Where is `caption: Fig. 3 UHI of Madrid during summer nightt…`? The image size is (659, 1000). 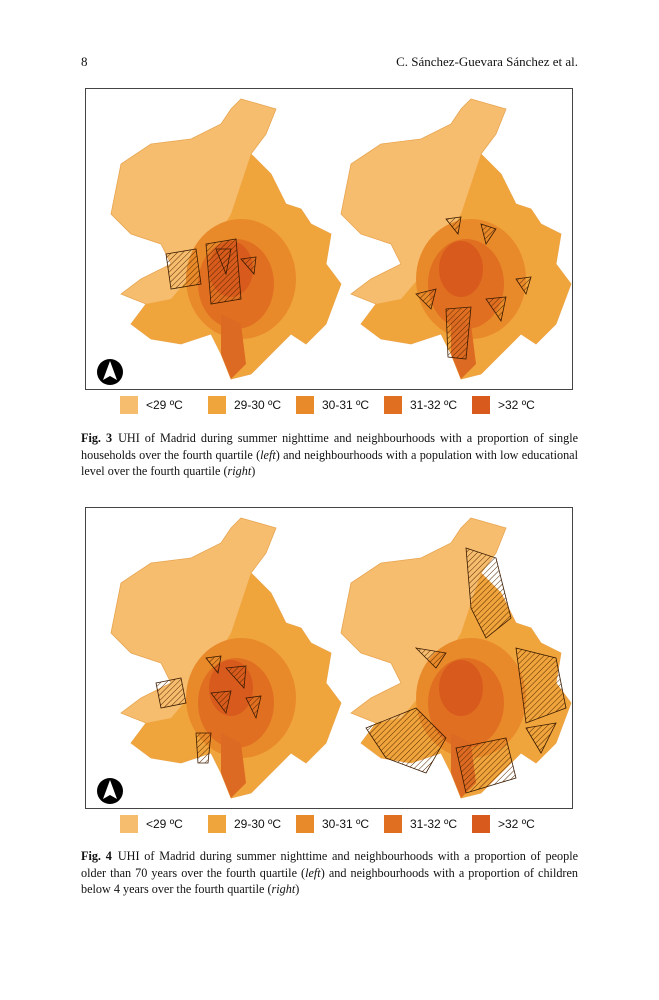 caption: Fig. 3 UHI of Madrid during summer nightt… is located at coordinates (329, 455).